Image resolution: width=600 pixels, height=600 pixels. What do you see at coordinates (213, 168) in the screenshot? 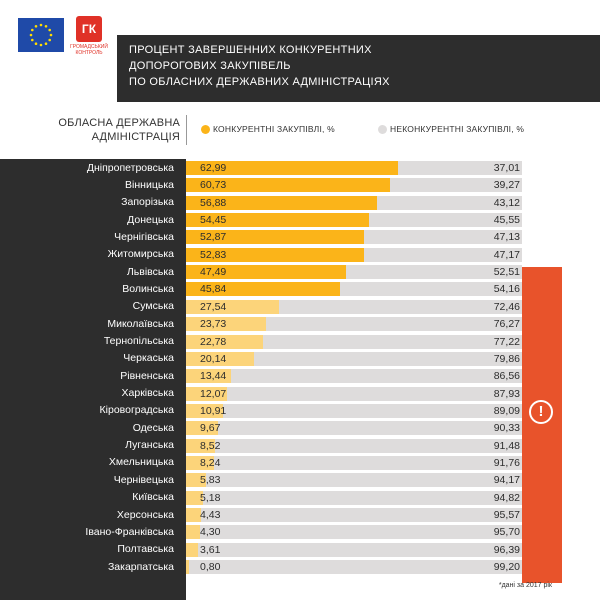
I see `competitive-value-label: 62,99` at bounding box center [213, 168].